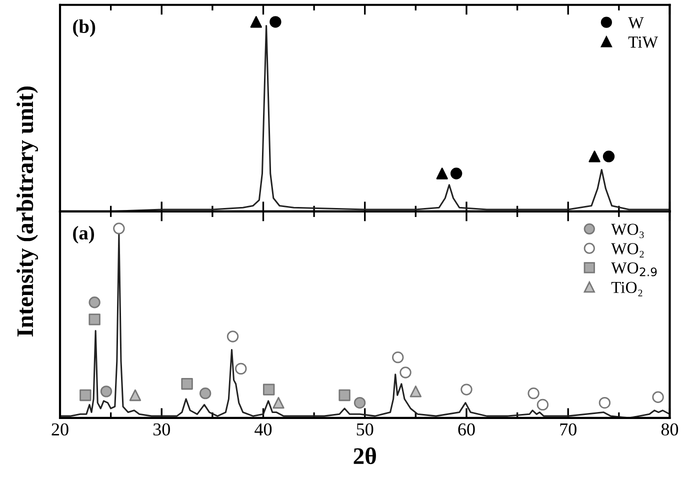 Image resolution: width=682 pixels, height=486 pixels. What do you see at coordinates (60, 429) in the screenshot?
I see `x-tick-label: 20` at bounding box center [60, 429].